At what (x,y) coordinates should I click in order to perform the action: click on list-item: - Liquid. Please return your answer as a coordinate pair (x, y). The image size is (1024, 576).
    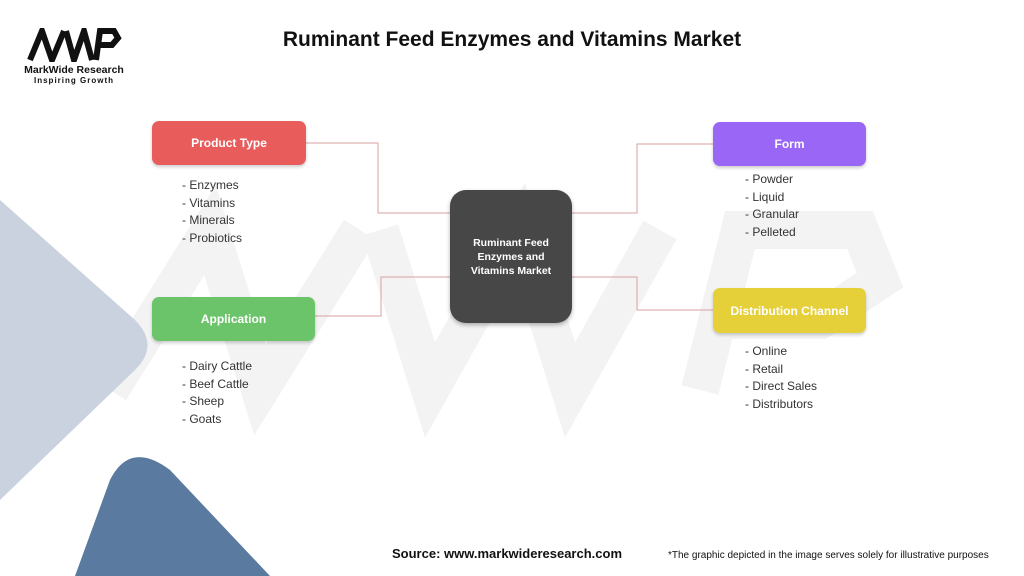
    Looking at the image, I should click on (765, 196).